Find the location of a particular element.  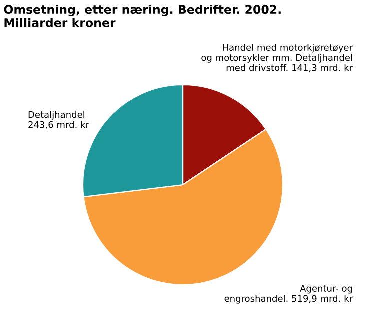

slice-label: Detaljhandel is located at coordinates (56, 115).